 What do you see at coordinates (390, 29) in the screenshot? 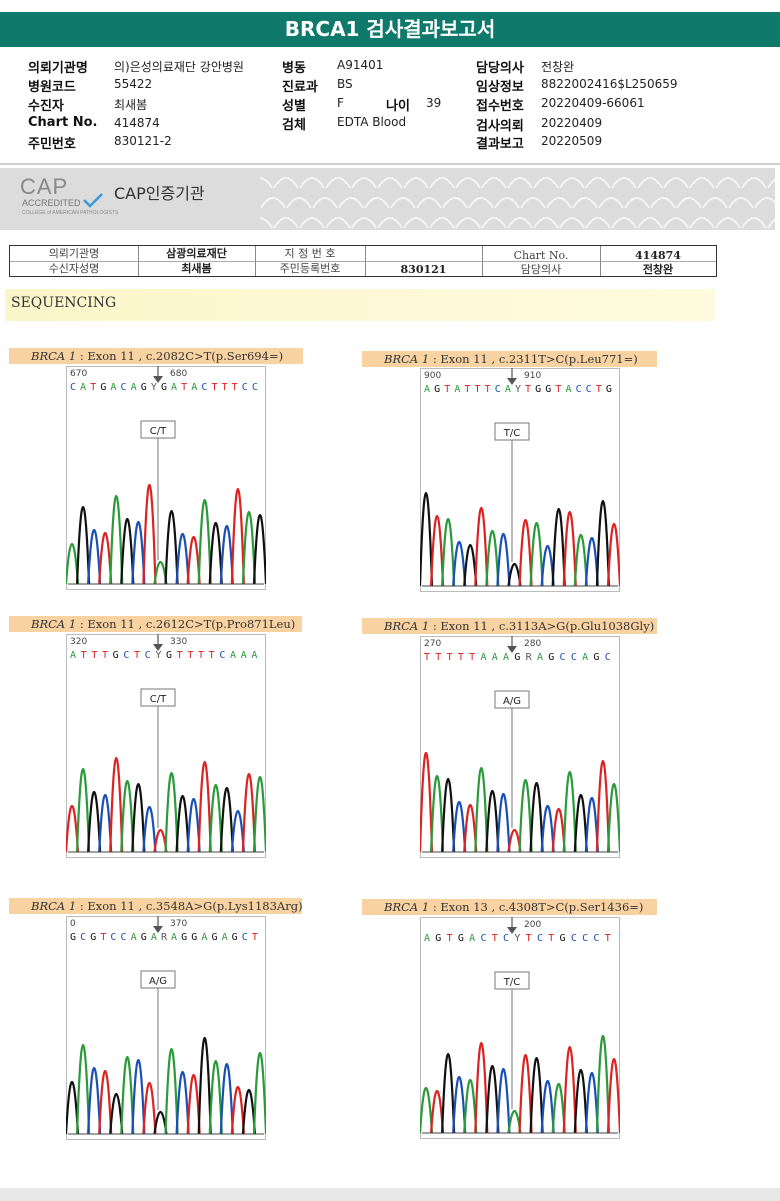
I see `report-title: BRCA1 검사결과보고서` at bounding box center [390, 29].